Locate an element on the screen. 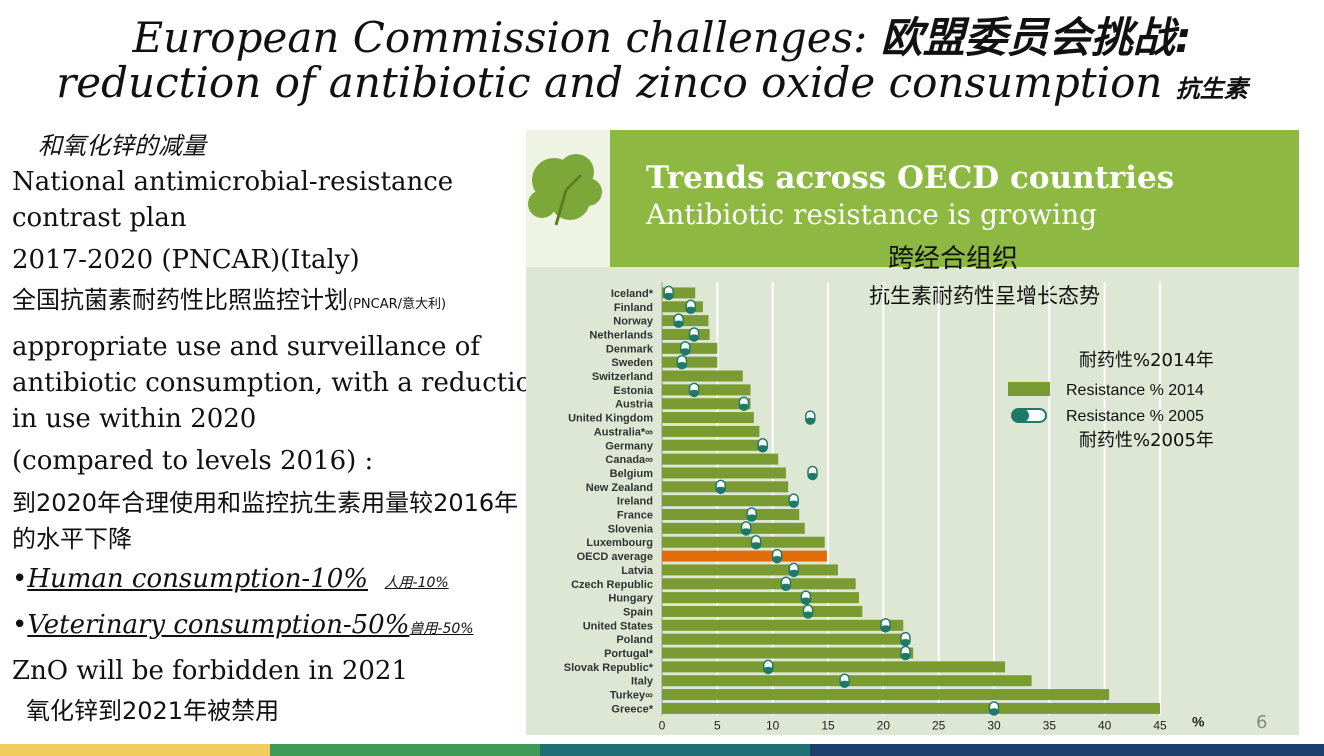 Image resolution: width=1324 pixels, height=756 pixels. bottom-color-bar is located at coordinates (662, 750).